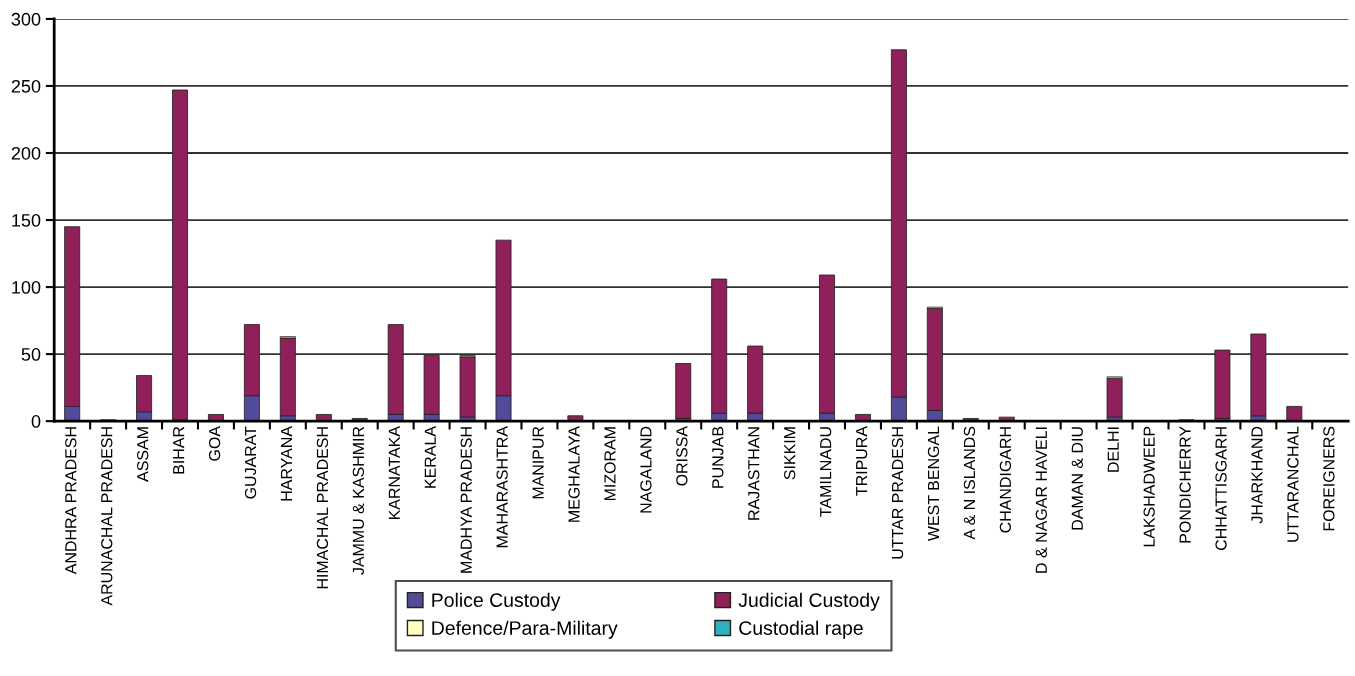 This screenshot has width=1355, height=676. Describe the element at coordinates (430, 457) in the screenshot. I see `x-tick-label: KERALA` at that location.